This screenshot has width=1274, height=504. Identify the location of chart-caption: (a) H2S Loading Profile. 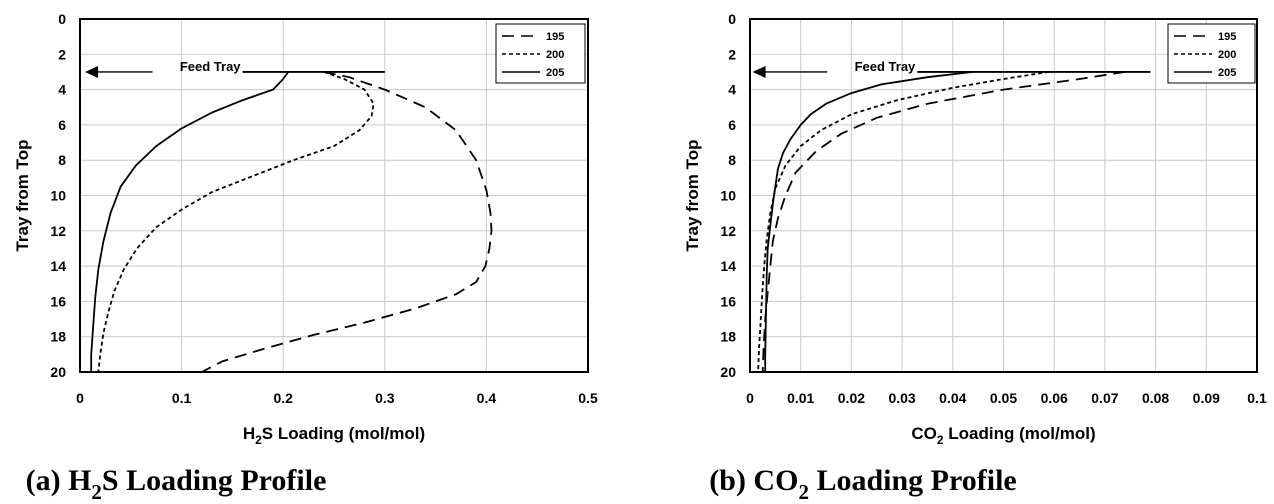
(176, 484).